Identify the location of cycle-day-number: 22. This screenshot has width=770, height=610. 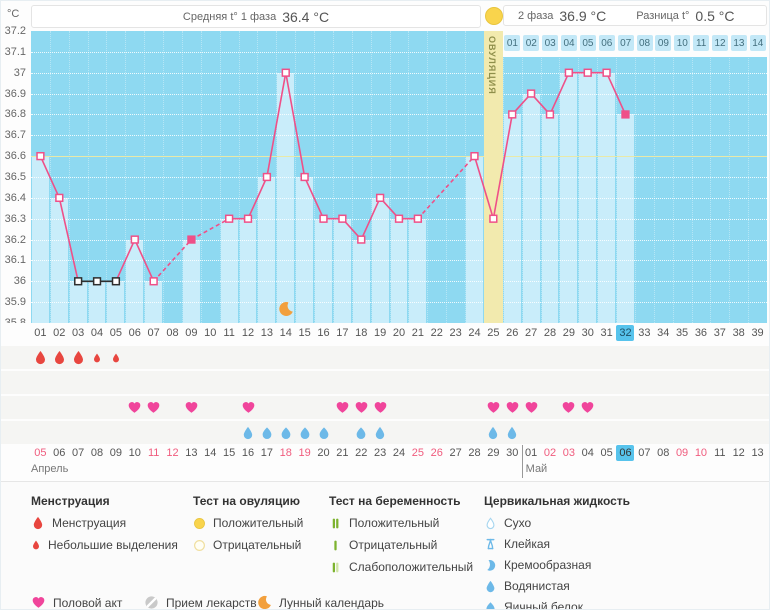
(436, 333).